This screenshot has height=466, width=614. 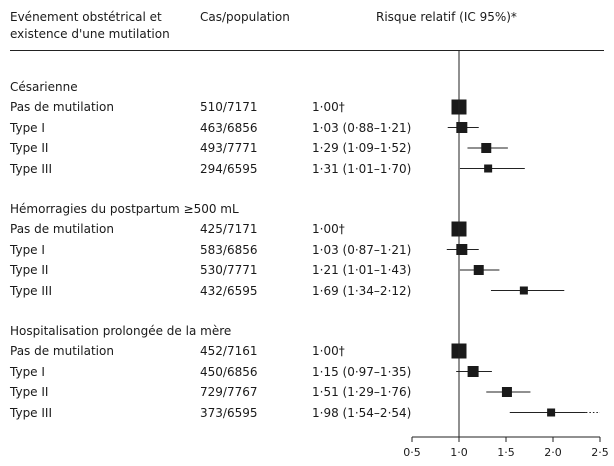 What do you see at coordinates (412, 452) in the screenshot?
I see `x-tick-label: 0·5` at bounding box center [412, 452].